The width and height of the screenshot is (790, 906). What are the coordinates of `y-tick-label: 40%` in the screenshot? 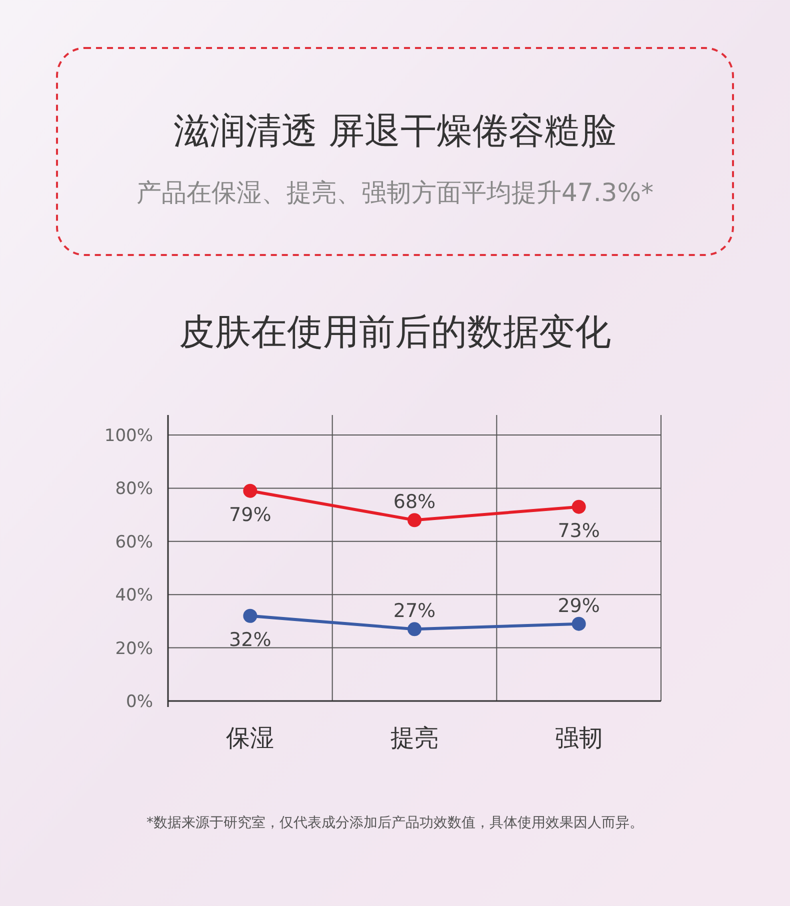 It's located at (134, 596).